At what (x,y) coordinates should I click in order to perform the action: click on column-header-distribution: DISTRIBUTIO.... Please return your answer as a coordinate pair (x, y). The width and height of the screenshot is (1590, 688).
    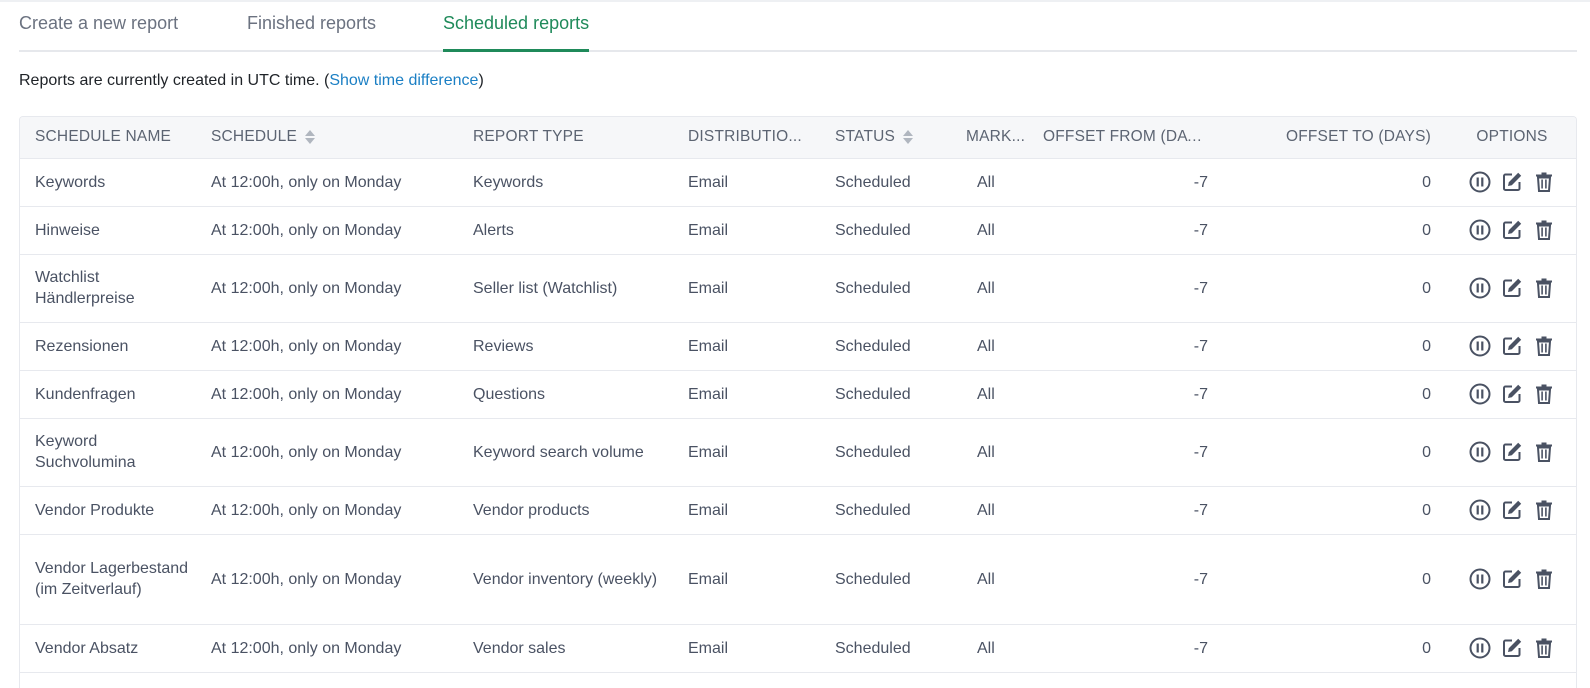
    Looking at the image, I should click on (746, 138).